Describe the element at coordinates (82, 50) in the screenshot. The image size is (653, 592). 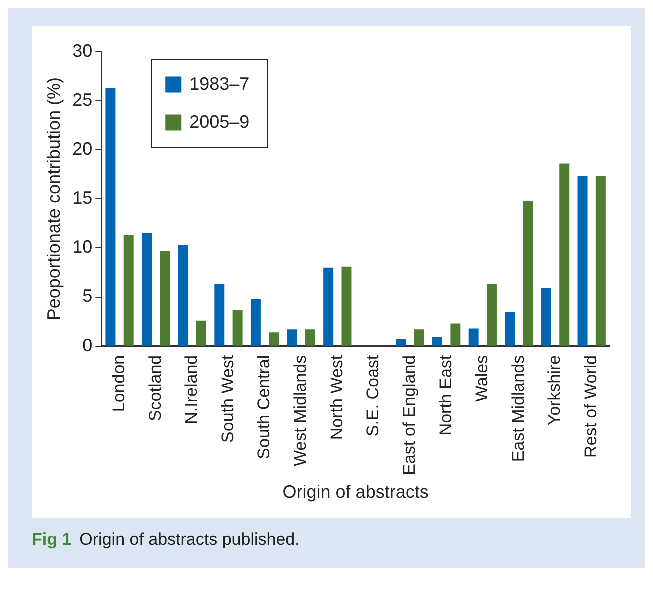
I see `y-tick-label: 30` at that location.